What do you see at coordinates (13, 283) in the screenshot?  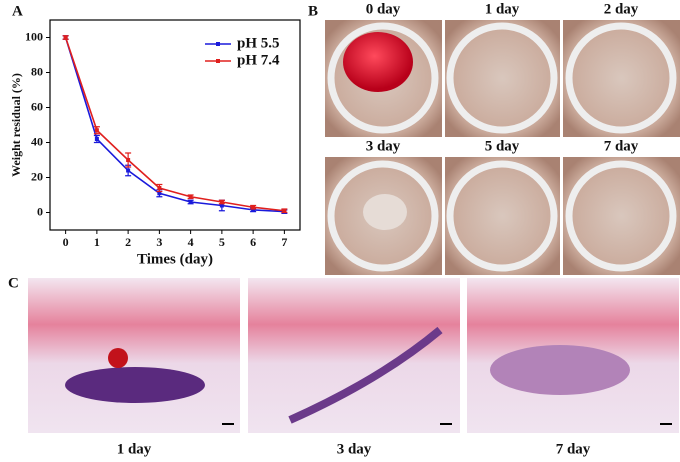 I see `panel-label: C` at bounding box center [13, 283].